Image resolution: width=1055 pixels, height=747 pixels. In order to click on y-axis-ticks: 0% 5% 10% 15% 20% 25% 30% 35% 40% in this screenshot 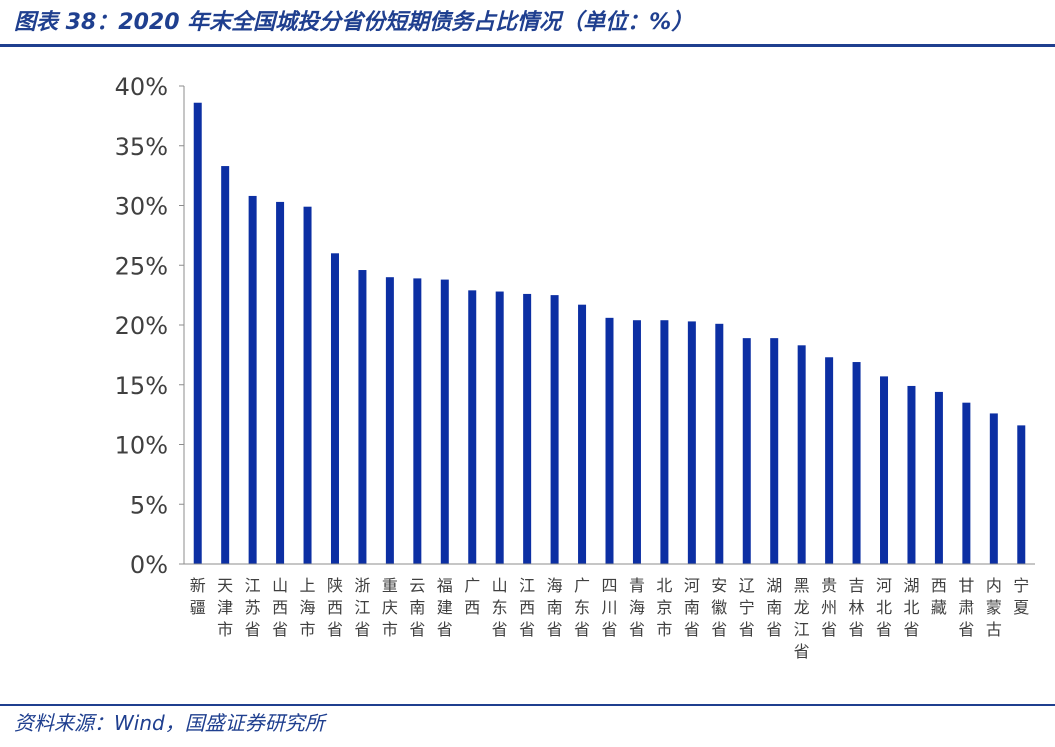, I will do `click(149, 326)`.